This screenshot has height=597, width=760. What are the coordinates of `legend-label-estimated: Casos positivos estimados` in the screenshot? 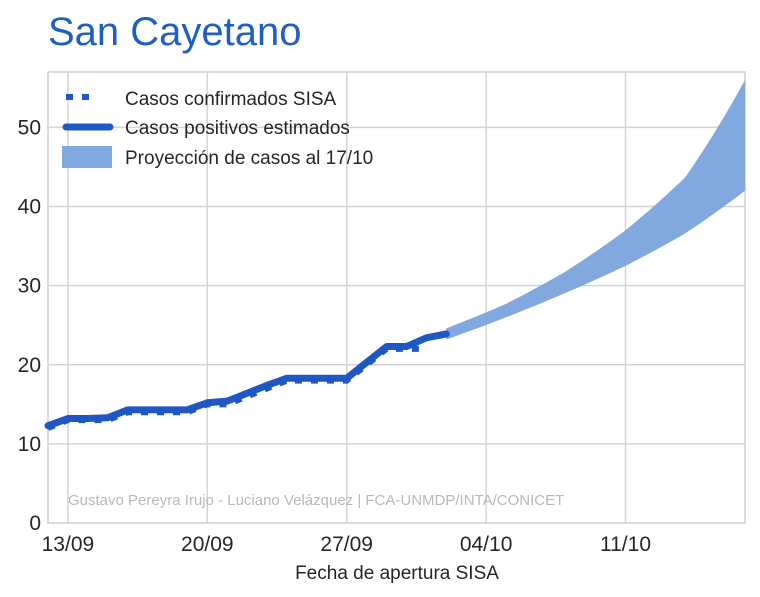 It's located at (237, 128).